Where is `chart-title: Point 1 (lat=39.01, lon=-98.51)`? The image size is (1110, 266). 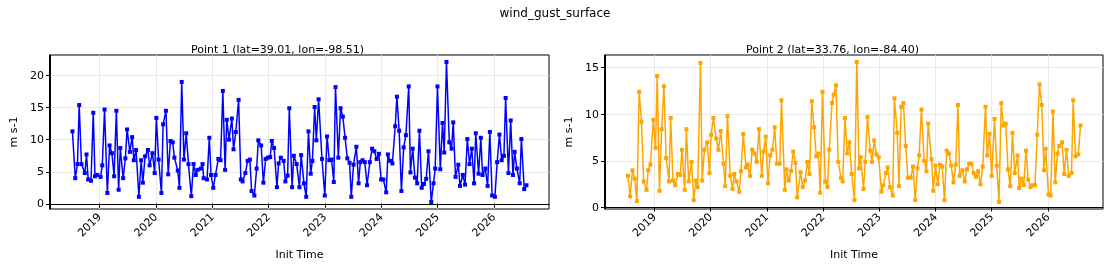
chart-title: Point 1 (lat=39.01, lon=-98.51) is located at coordinates (277, 49).